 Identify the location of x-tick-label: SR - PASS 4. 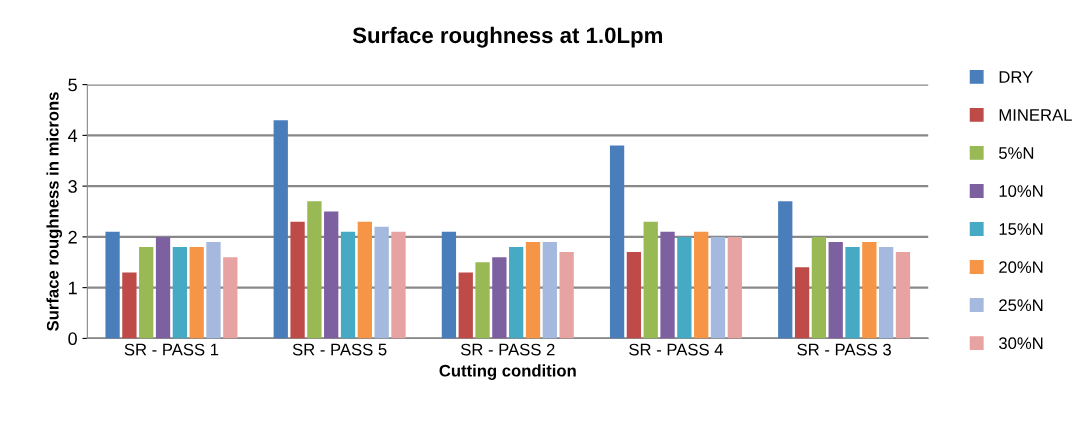
(676, 349).